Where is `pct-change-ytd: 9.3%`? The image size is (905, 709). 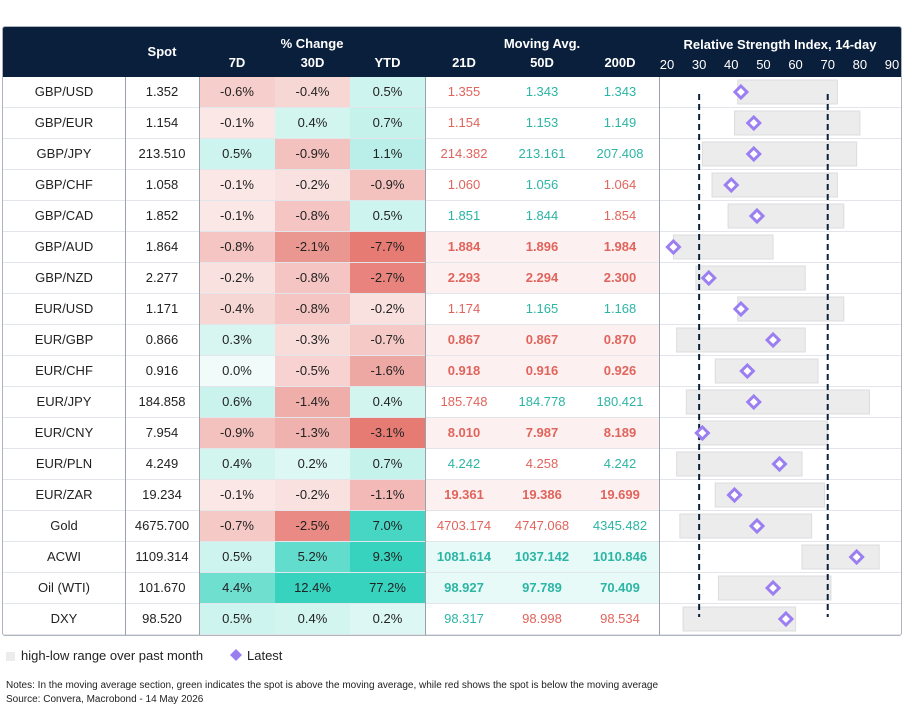 pct-change-ytd: 9.3% is located at coordinates (387, 557).